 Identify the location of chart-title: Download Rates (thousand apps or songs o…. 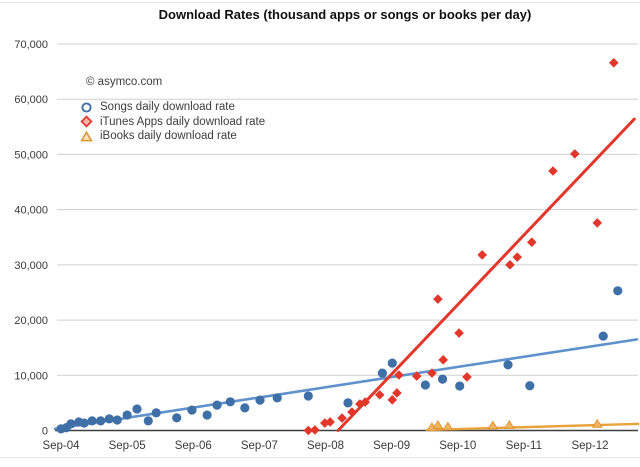
(345, 14).